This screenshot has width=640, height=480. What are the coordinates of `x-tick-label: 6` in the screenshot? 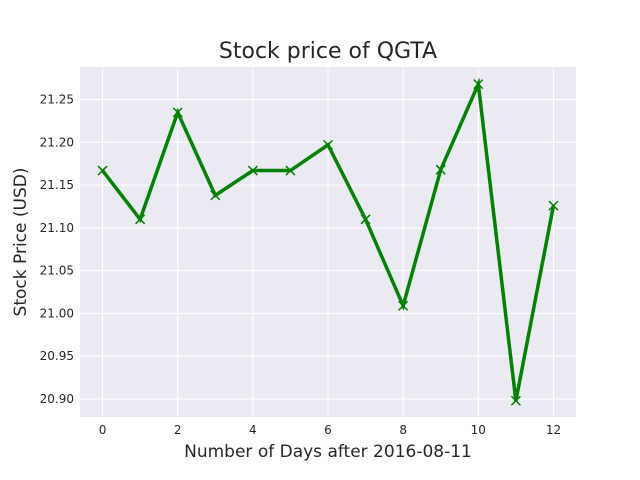 It's located at (328, 430).